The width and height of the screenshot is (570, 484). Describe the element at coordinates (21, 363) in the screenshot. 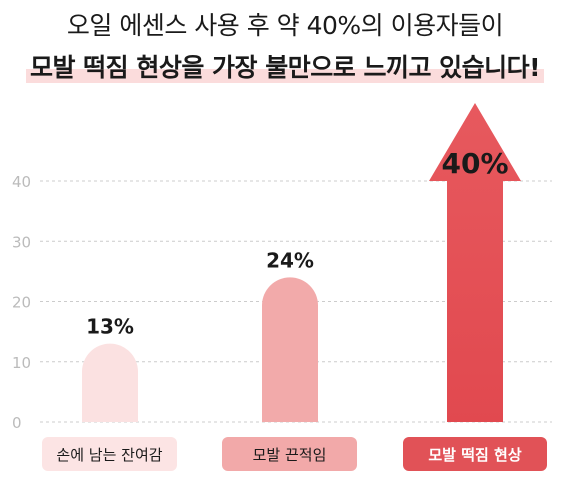

I see `y-tick-label: 10` at that location.